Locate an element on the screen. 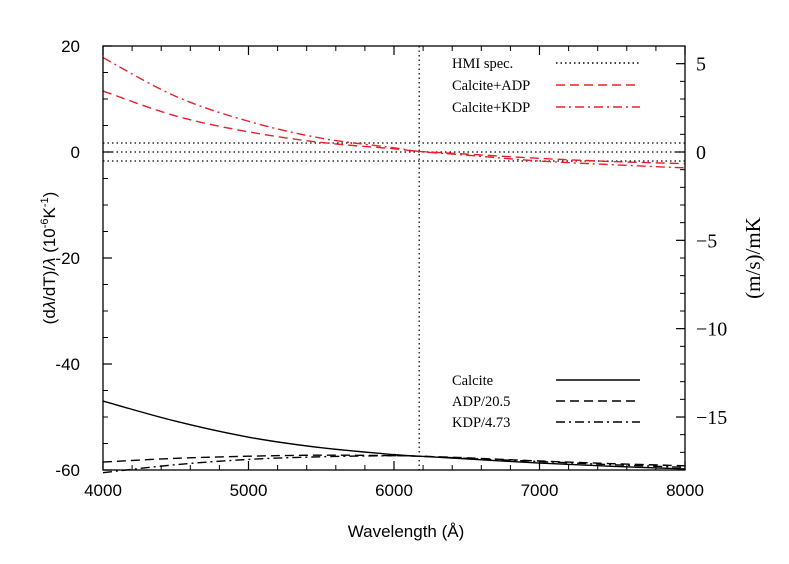 This screenshot has width=789, height=564. x-tick-label: 4000 is located at coordinates (103, 490).